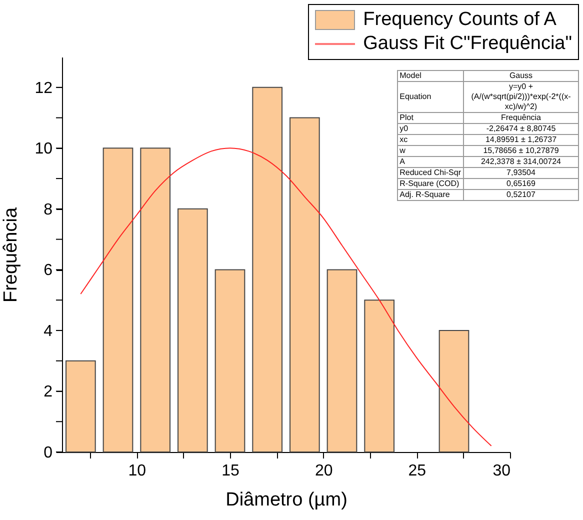 The image size is (583, 520). Describe the element at coordinates (48, 271) in the screenshot. I see `y-tick-label: 6` at that location.